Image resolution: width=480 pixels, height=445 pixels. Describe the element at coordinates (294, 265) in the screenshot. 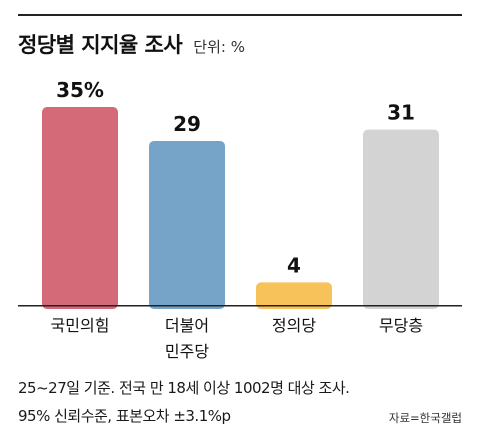

I see `value-label-3: 4` at that location.